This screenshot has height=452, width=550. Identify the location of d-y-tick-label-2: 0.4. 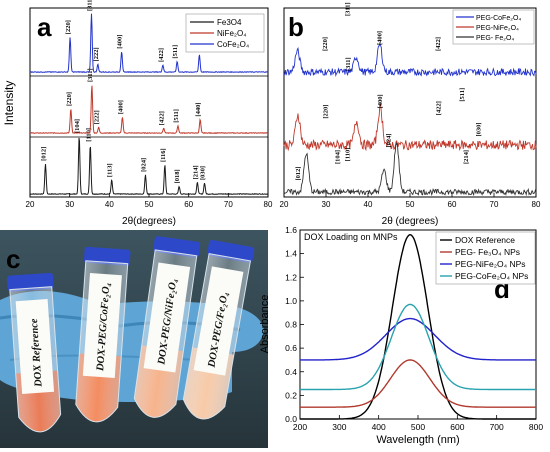
(291, 372).